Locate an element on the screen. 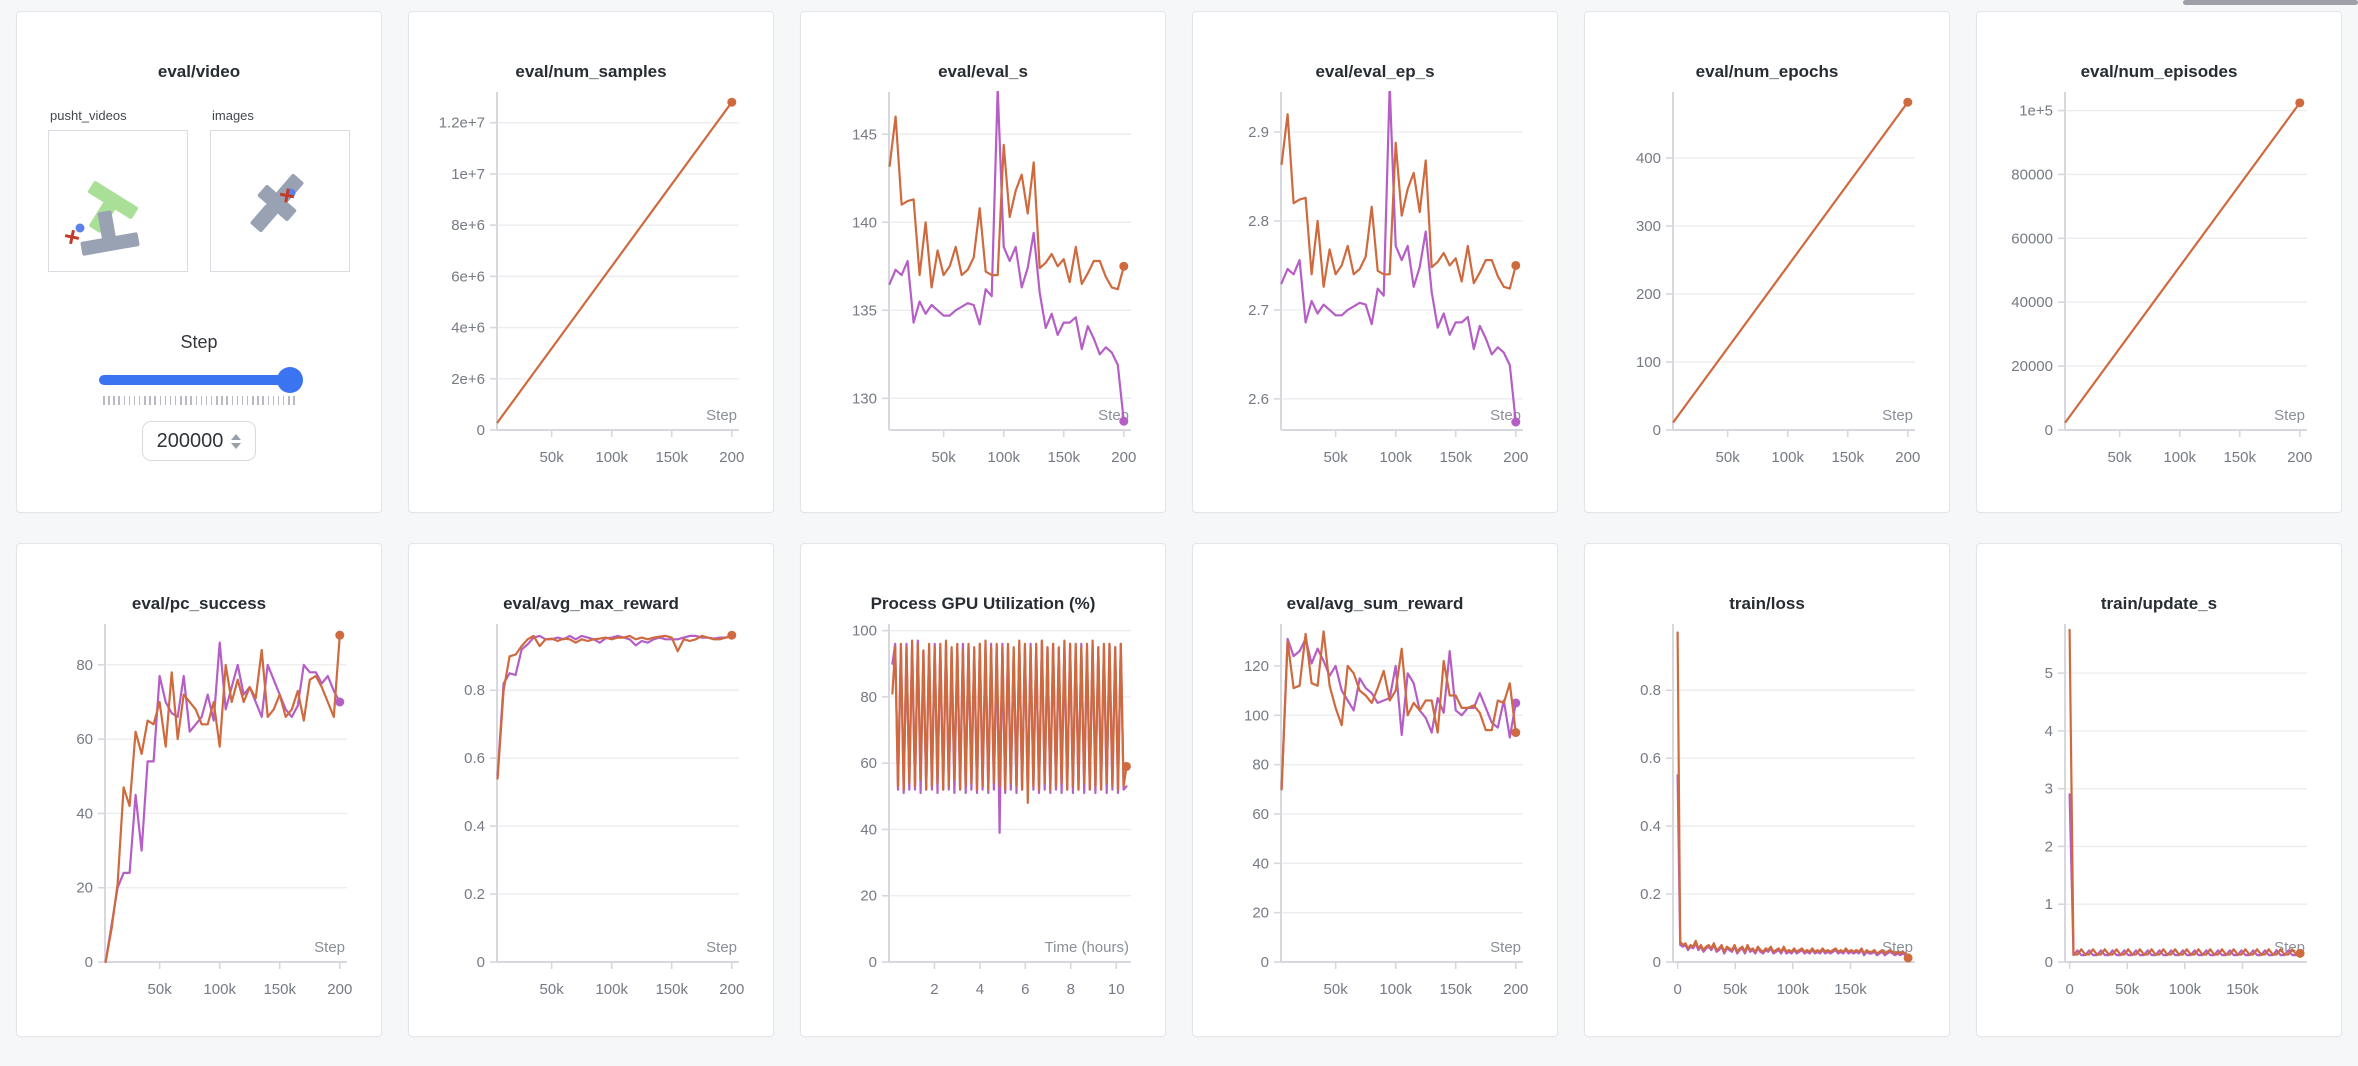 The width and height of the screenshot is (2358, 1066). panel-title: eval/avg_max_reward is located at coordinates (591, 603).